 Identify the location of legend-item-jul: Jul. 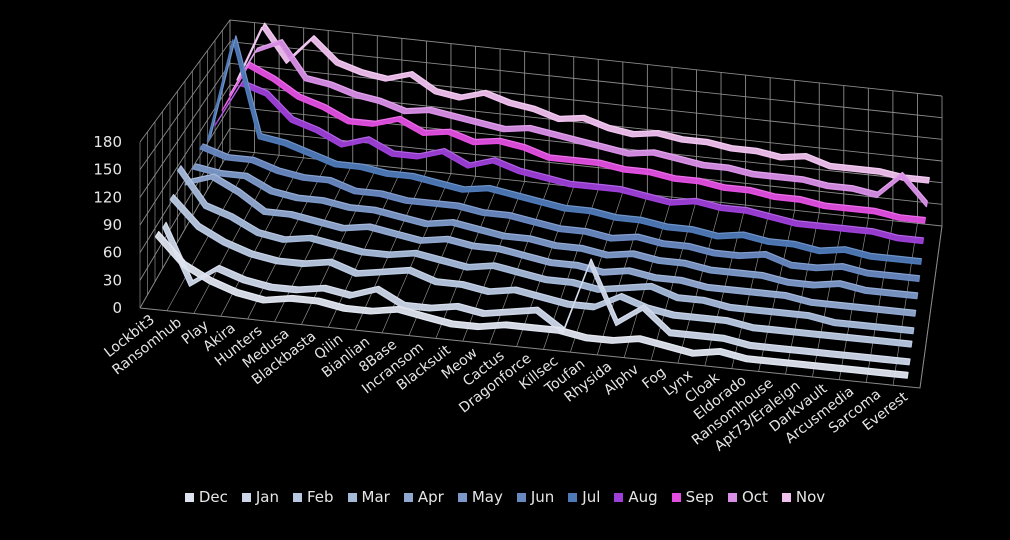
(584, 497).